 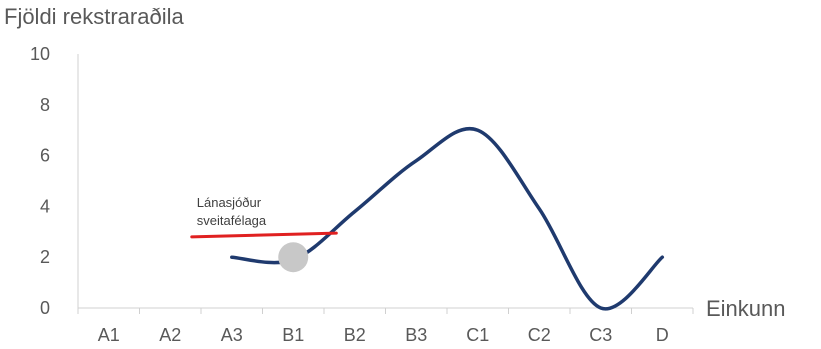 What do you see at coordinates (45, 105) in the screenshot?
I see `y-tick-label: 8` at bounding box center [45, 105].